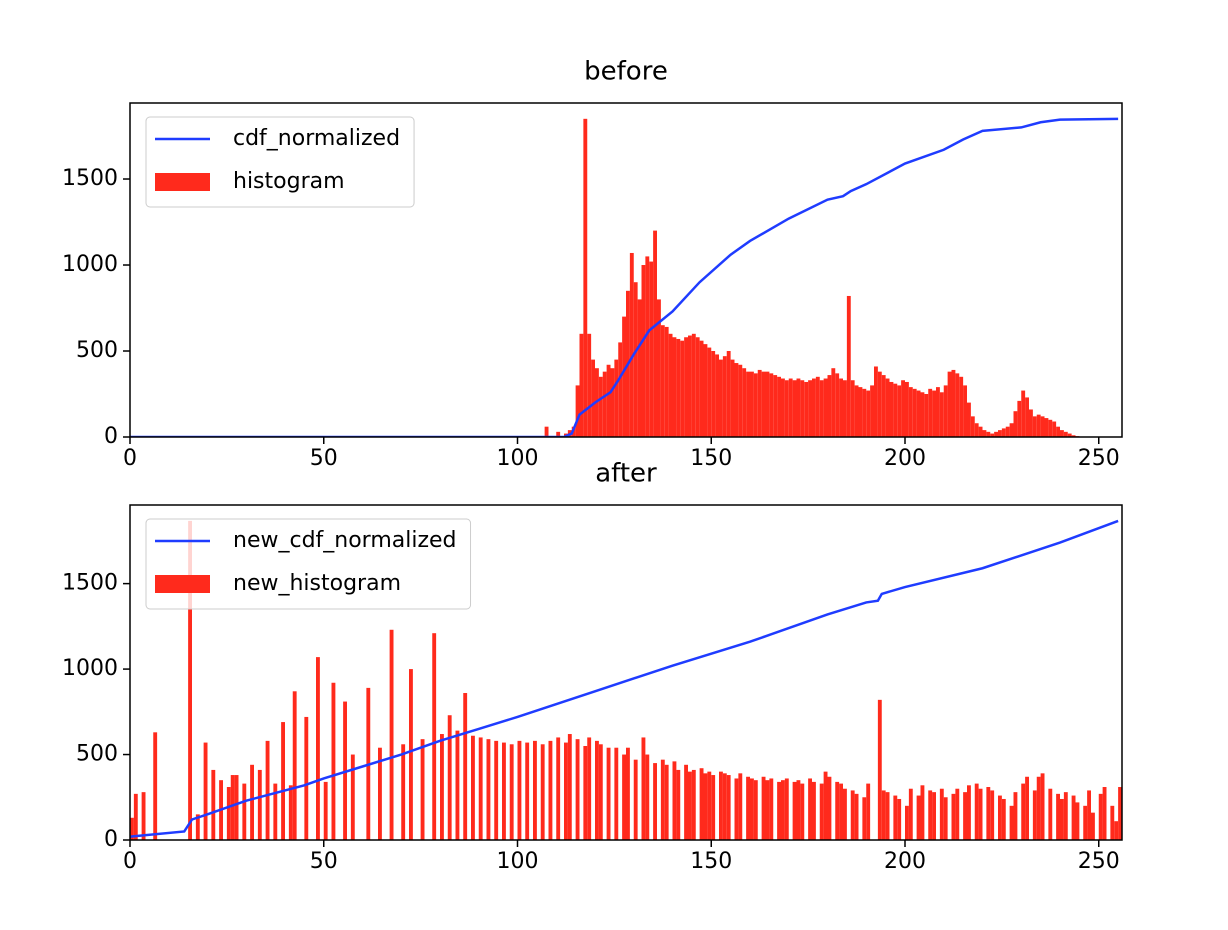  Describe the element at coordinates (130, 861) in the screenshot. I see `x-tick-label: 0` at that location.